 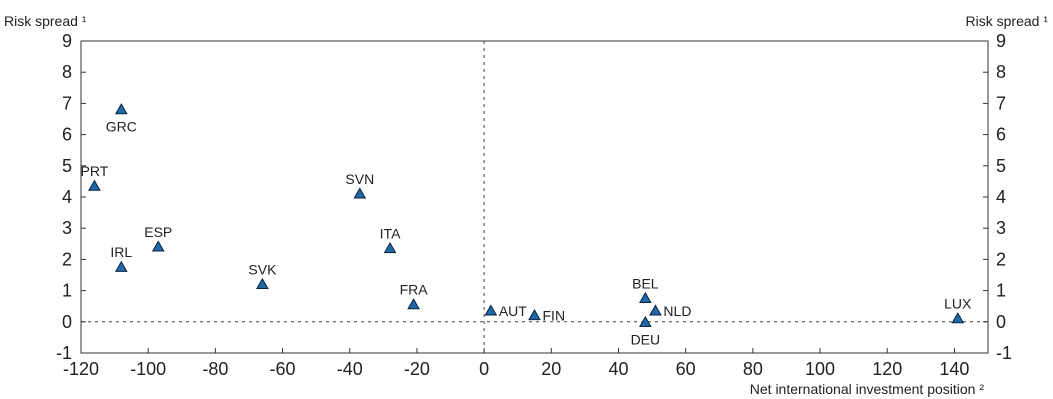 What do you see at coordinates (554, 316) in the screenshot?
I see `data-point-label: FIN` at bounding box center [554, 316].